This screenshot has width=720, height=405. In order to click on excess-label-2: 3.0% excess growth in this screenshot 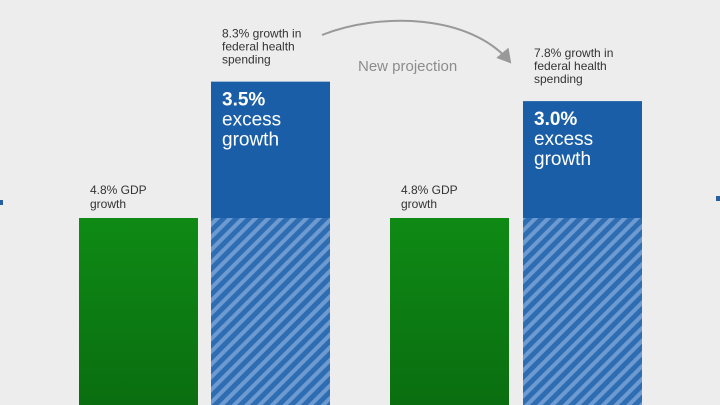, I will do `click(563, 139)`.